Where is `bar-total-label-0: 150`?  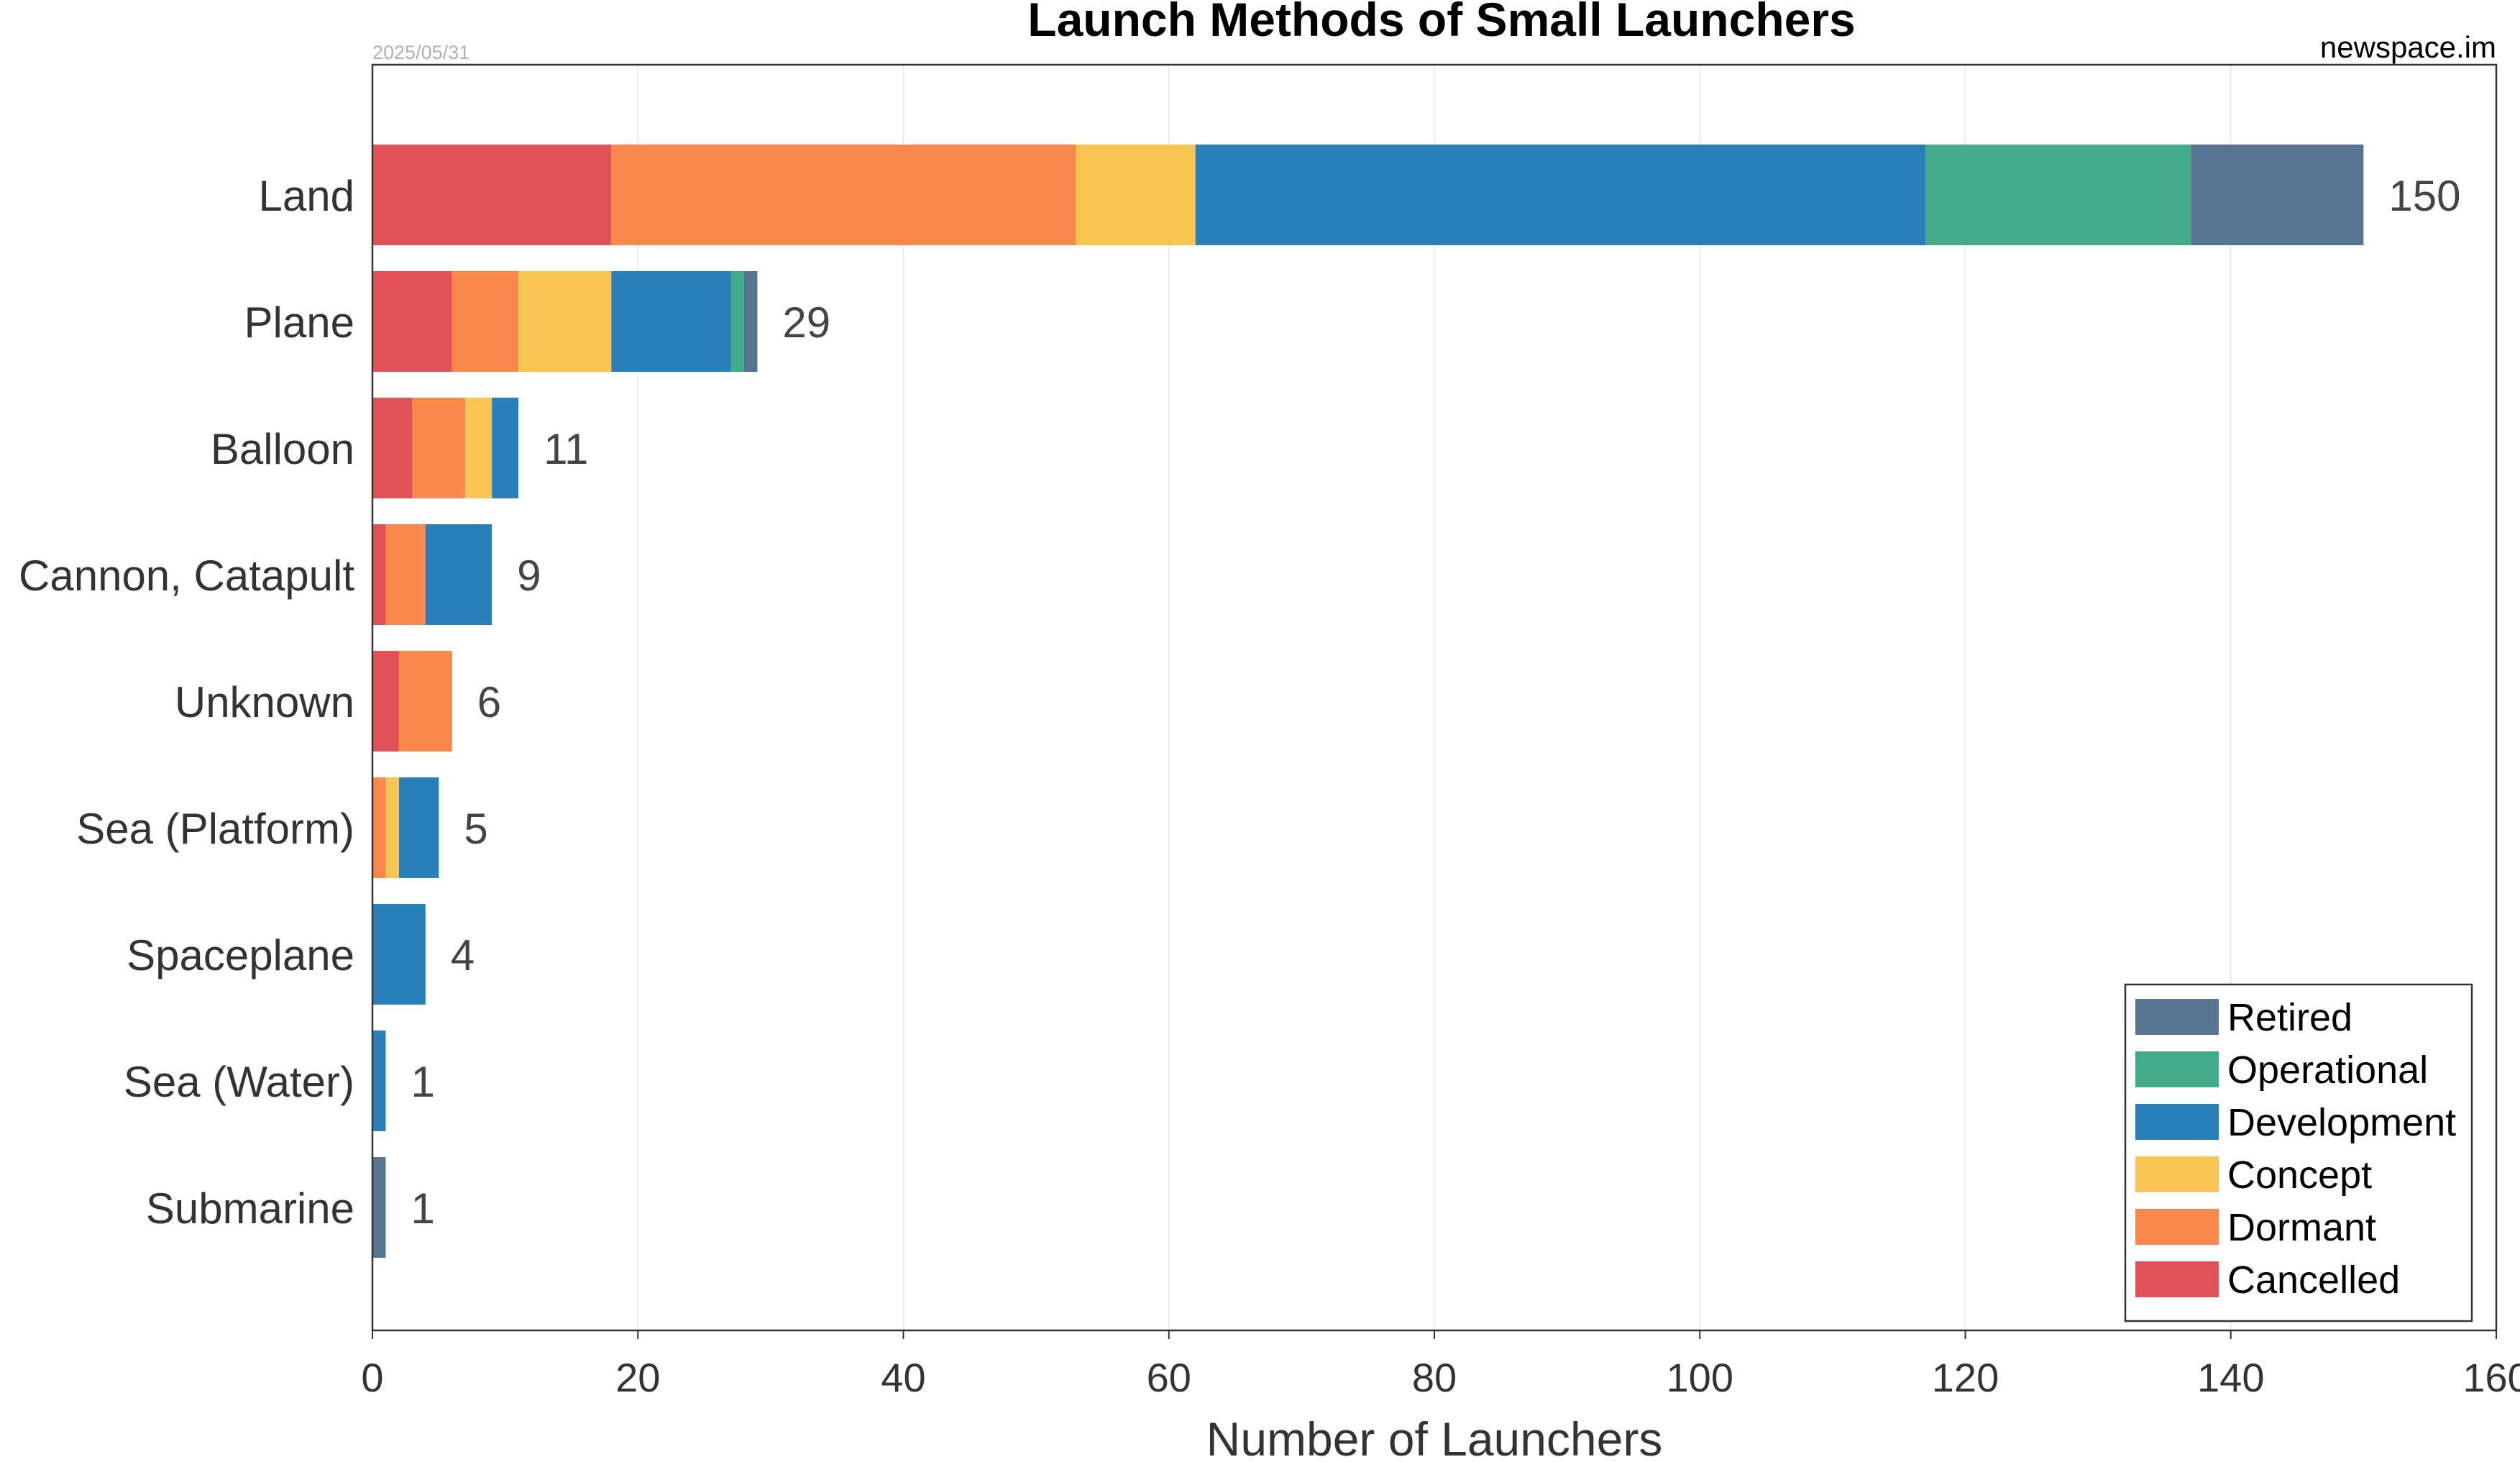
bar-total-label-0: 150 is located at coordinates (2424, 196).